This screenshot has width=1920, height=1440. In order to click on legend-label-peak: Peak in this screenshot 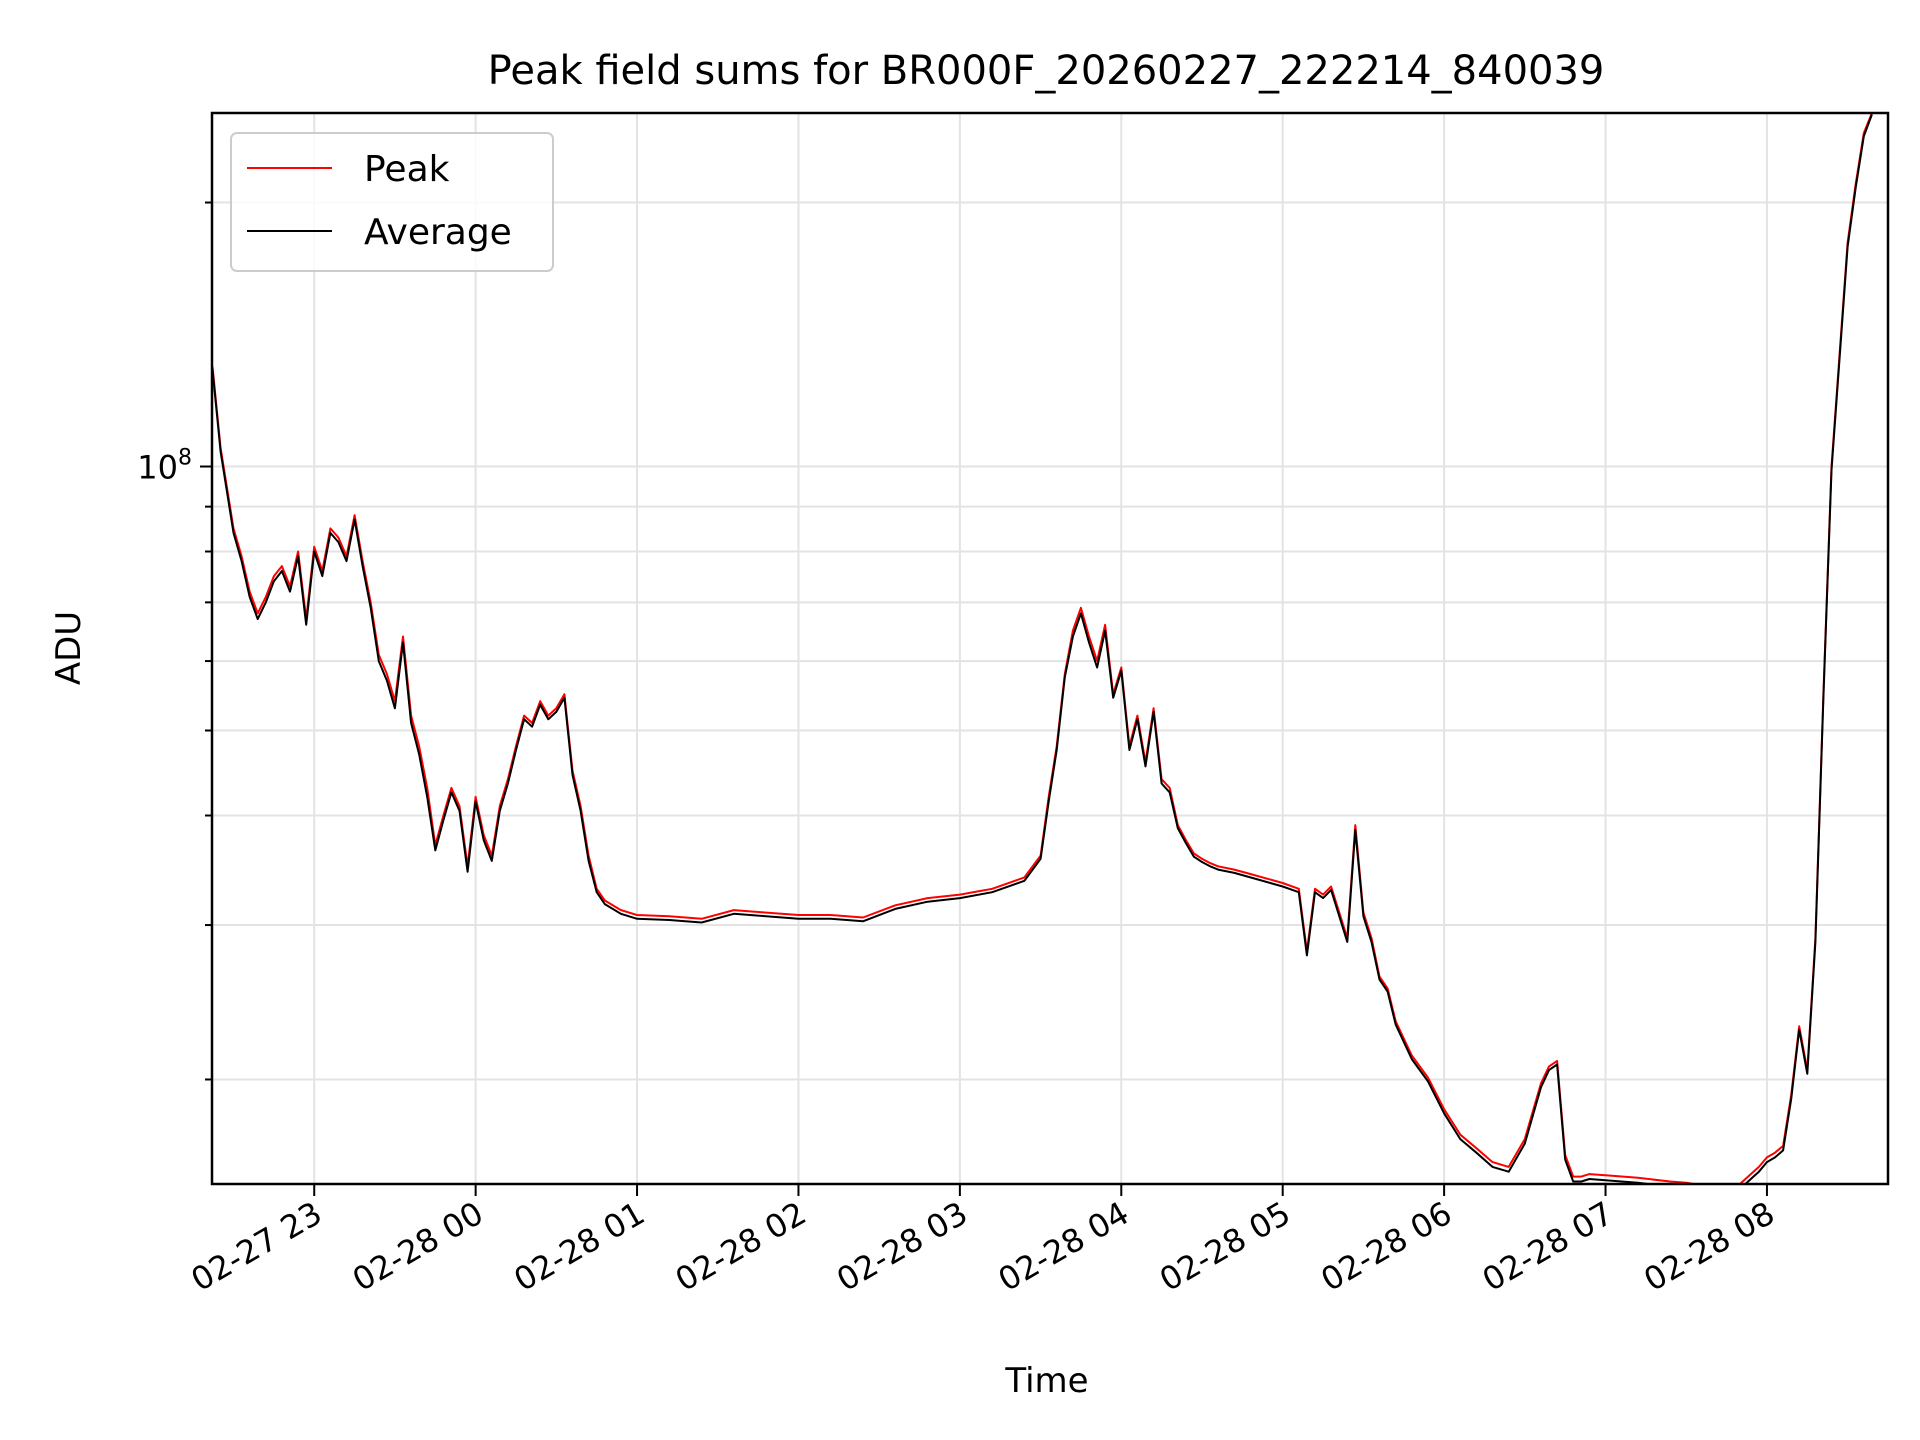, I will do `click(407, 169)`.